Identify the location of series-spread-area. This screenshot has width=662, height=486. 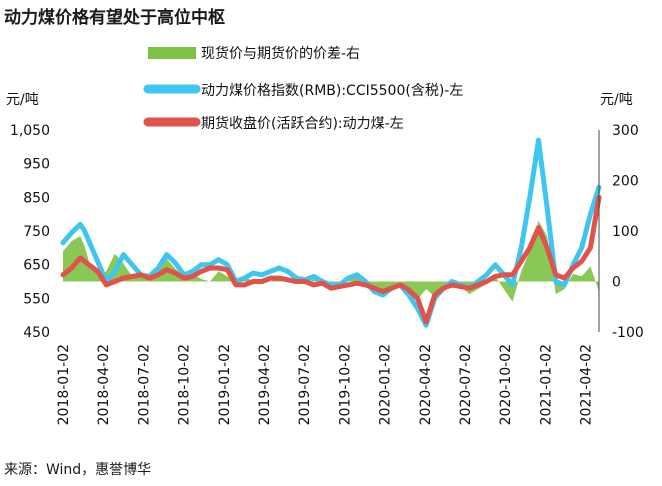
(331, 261).